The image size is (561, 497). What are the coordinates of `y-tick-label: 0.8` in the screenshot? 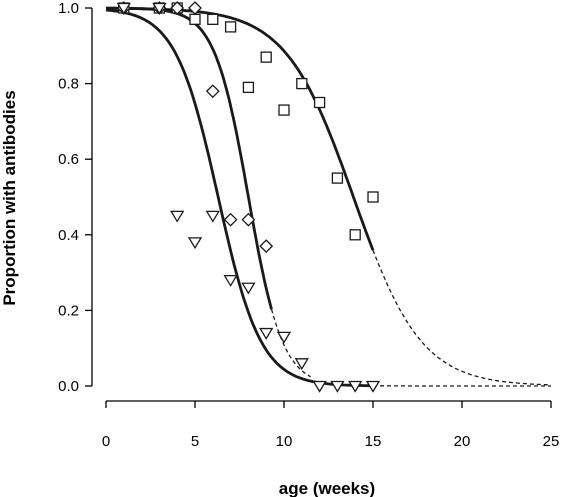 It's located at (68, 84).